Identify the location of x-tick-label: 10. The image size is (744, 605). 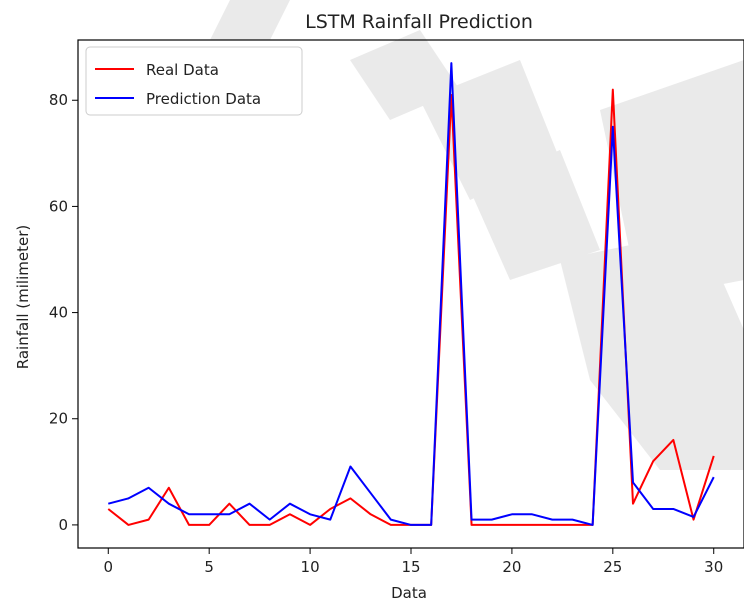
(310, 567).